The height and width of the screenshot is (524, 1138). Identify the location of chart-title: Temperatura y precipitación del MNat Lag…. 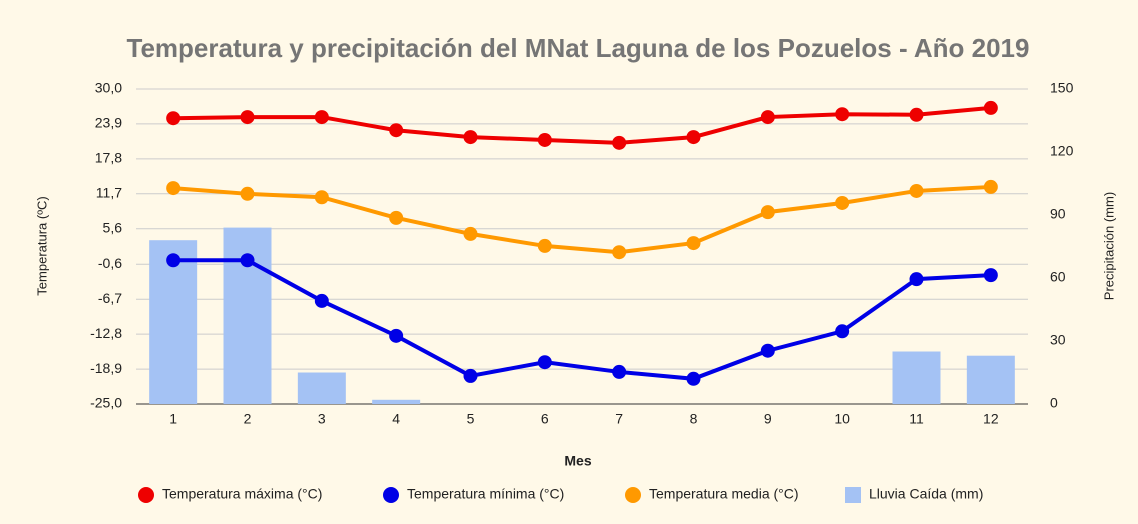
(578, 48).